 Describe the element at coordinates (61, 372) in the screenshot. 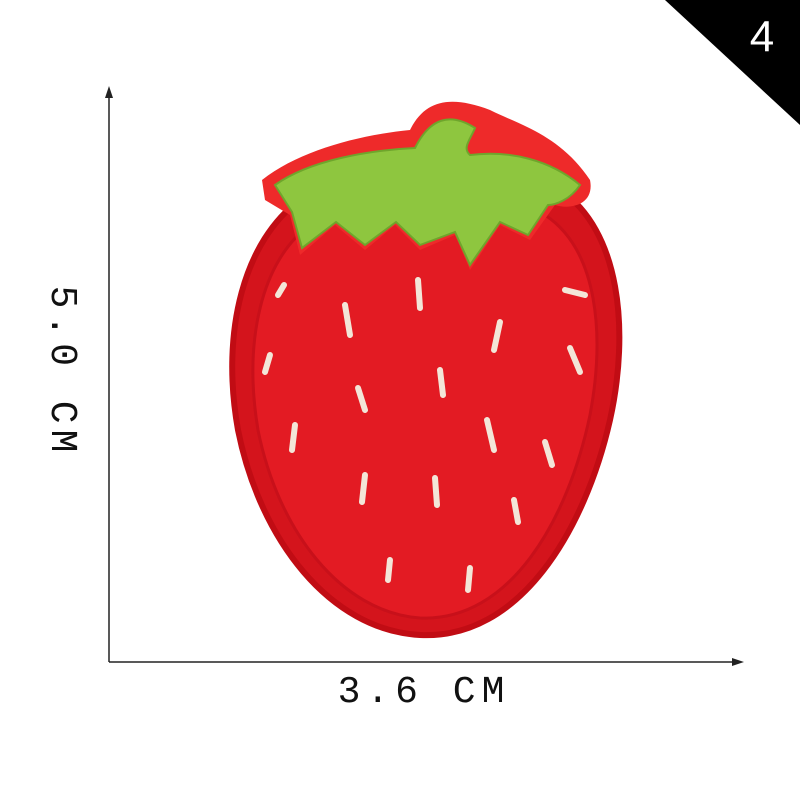

I see `height-label: 5.0 CM` at that location.